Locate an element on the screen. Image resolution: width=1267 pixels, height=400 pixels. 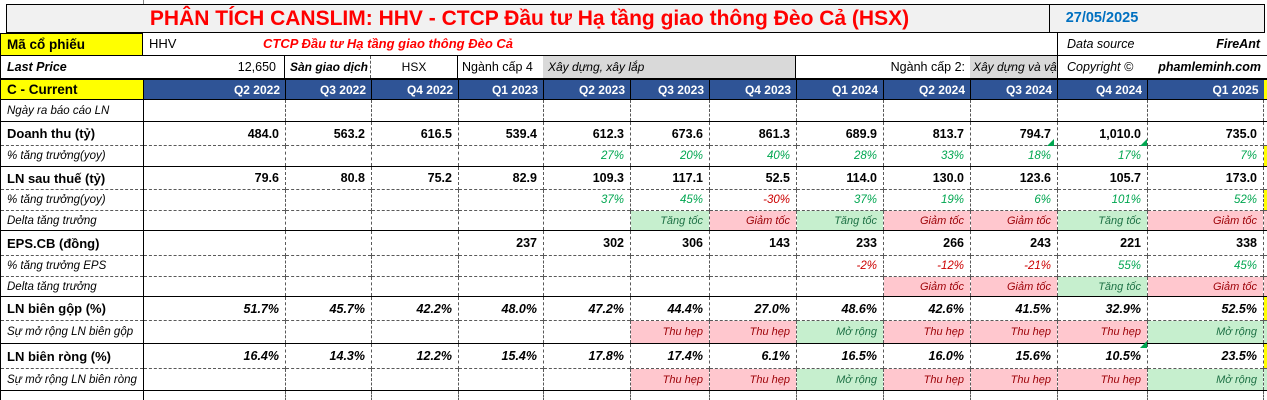
cell: 221 is located at coordinates (1102, 243).